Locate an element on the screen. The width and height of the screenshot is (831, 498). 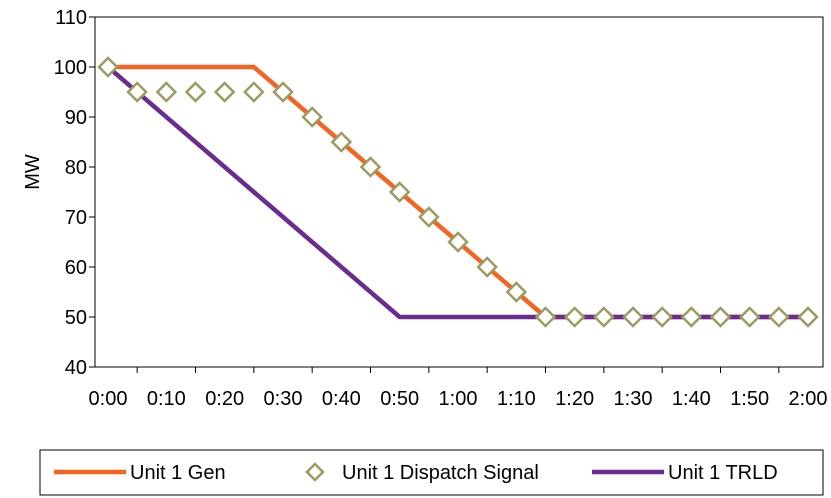
y-axis-label: MW is located at coordinates (33, 172).